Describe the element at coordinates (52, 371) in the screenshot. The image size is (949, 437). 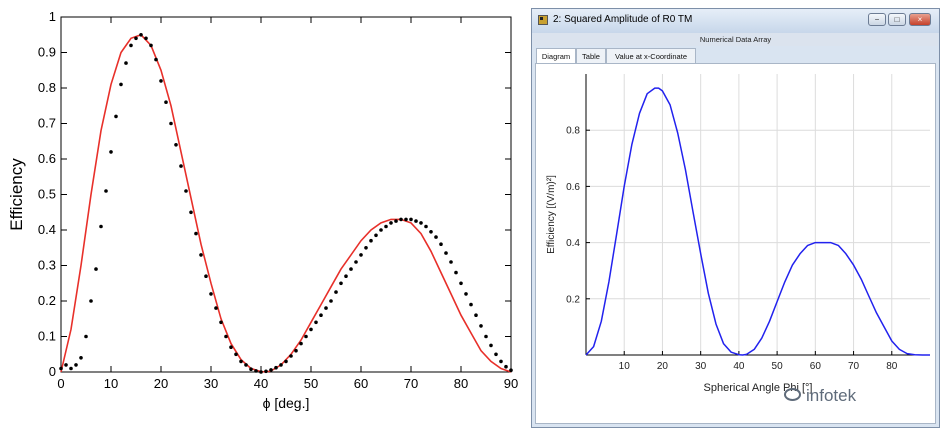
I see `y-tick-label: 0` at that location.